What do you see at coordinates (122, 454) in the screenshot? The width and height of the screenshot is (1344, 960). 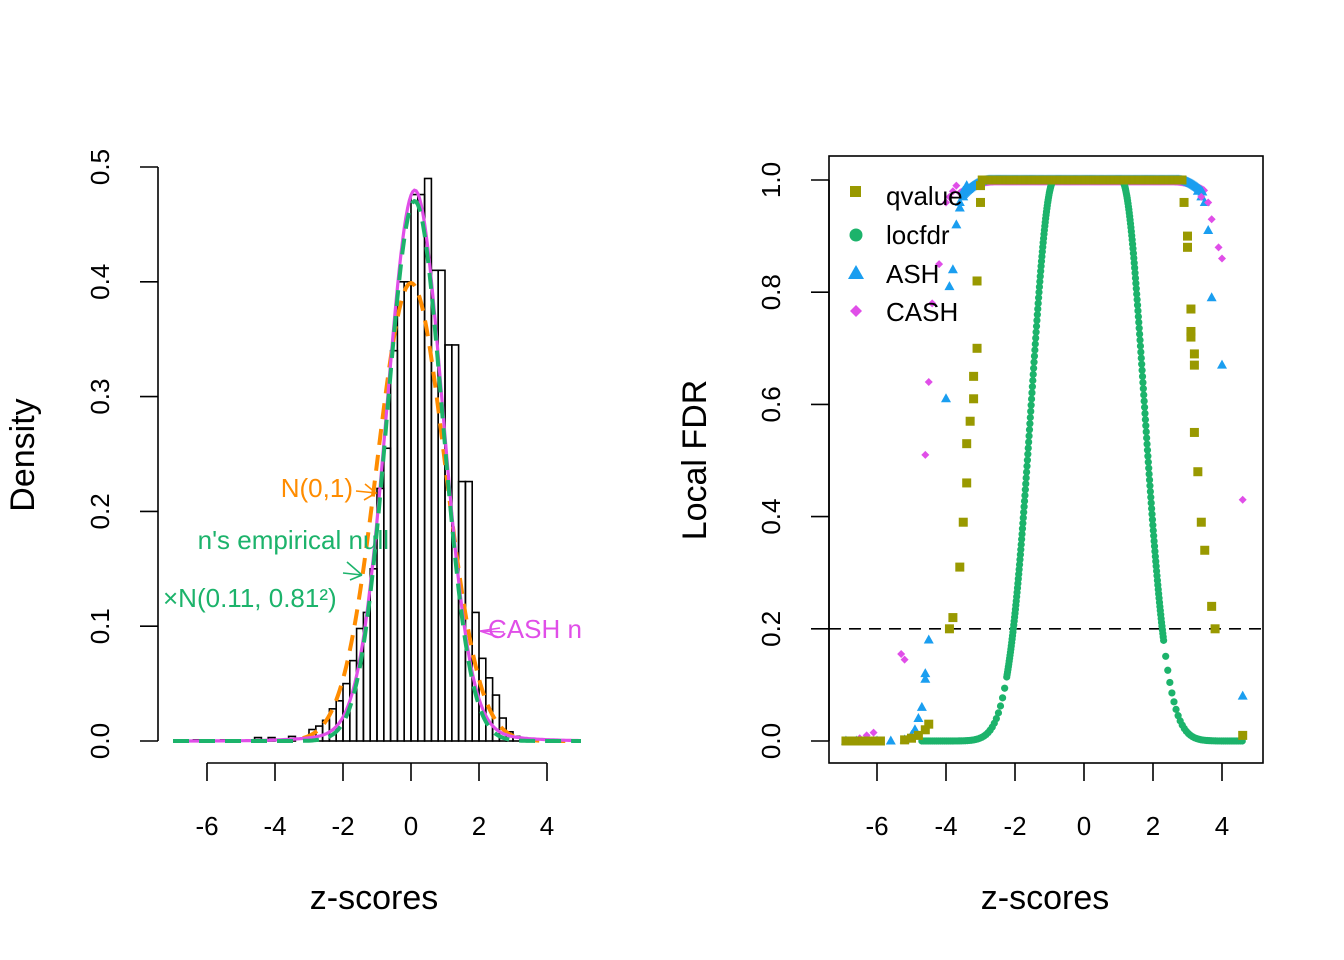 I see `y-axis: 0.0 0.1 0.2 0.3 0.4 0.5` at bounding box center [122, 454].